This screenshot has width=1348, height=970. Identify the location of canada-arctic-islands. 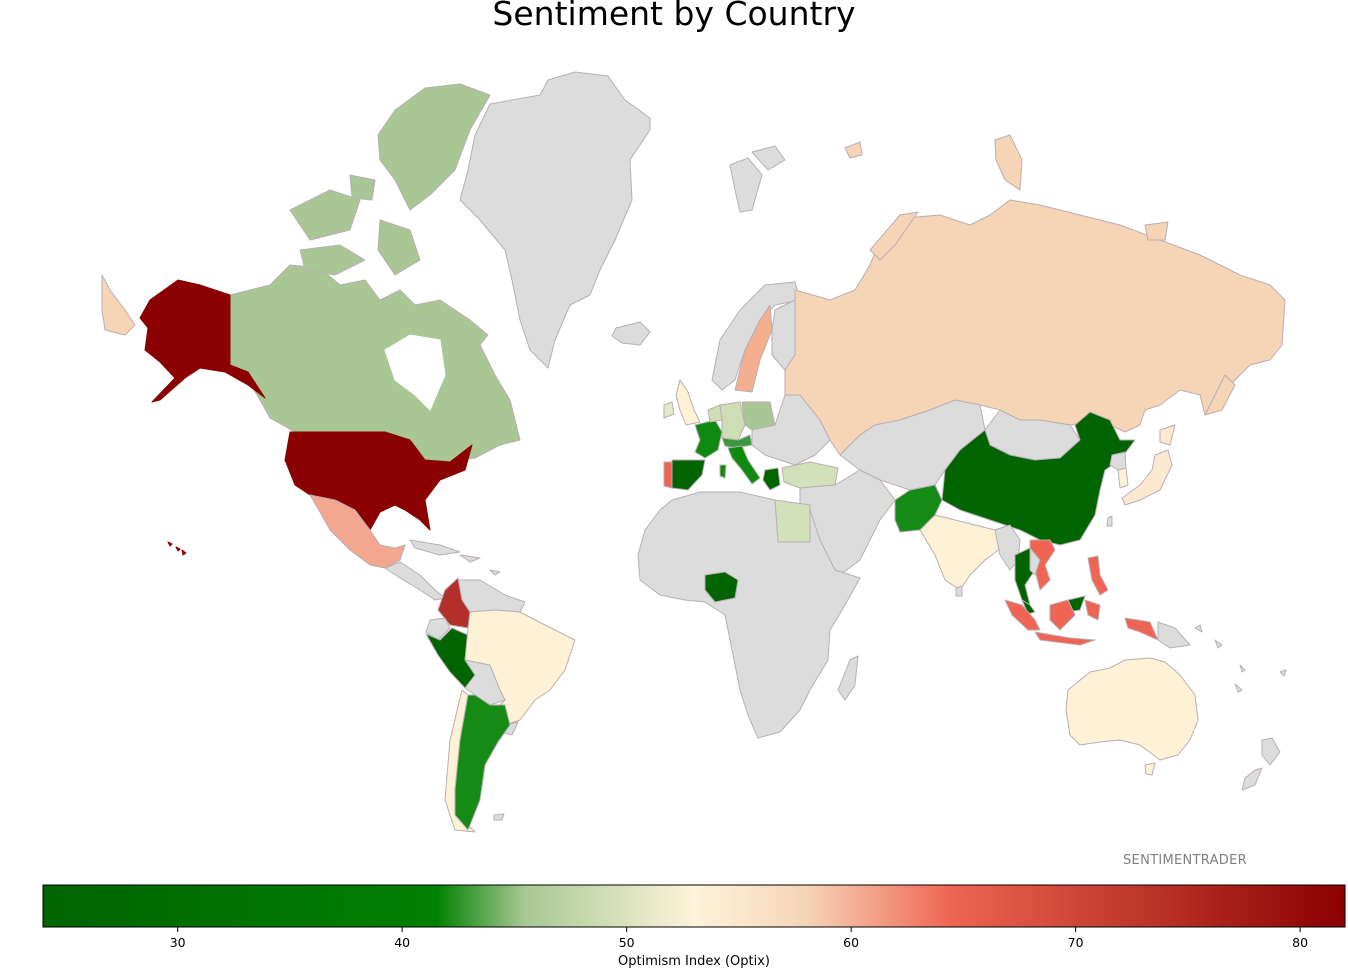
(390, 179).